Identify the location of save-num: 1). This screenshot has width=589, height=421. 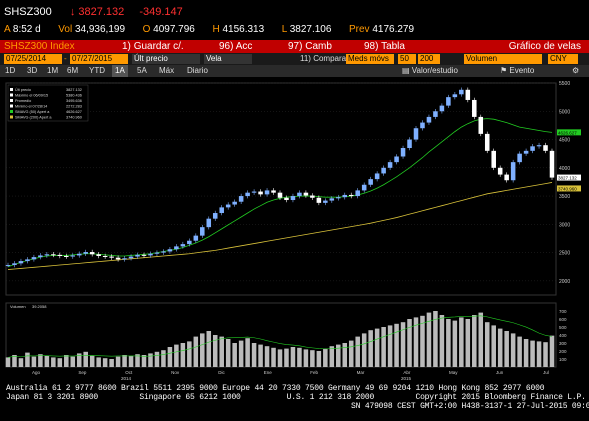
(126, 46).